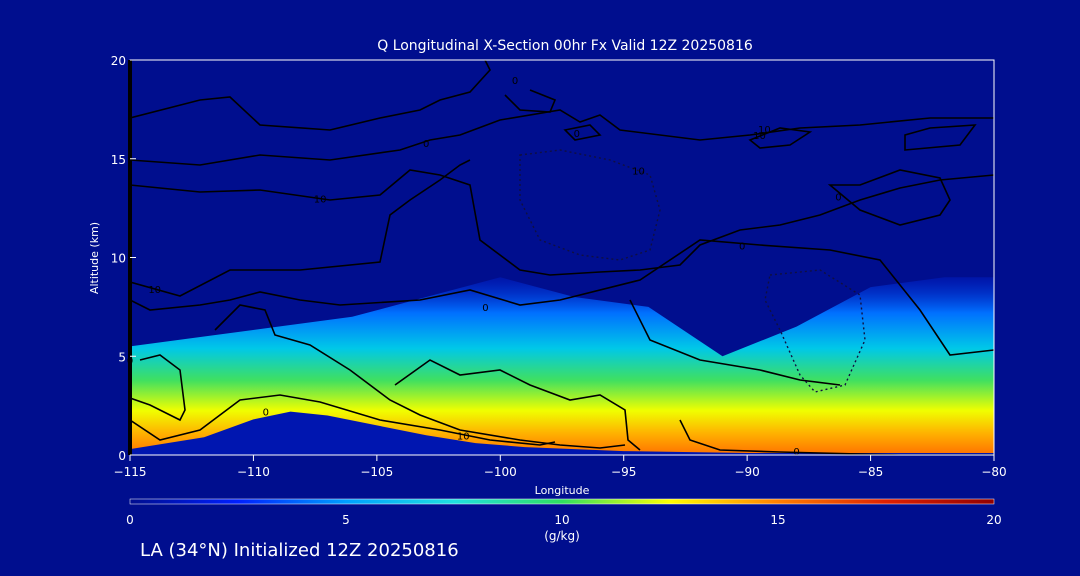  I want to click on colorbar-tick-label: 20, so click(993, 520).